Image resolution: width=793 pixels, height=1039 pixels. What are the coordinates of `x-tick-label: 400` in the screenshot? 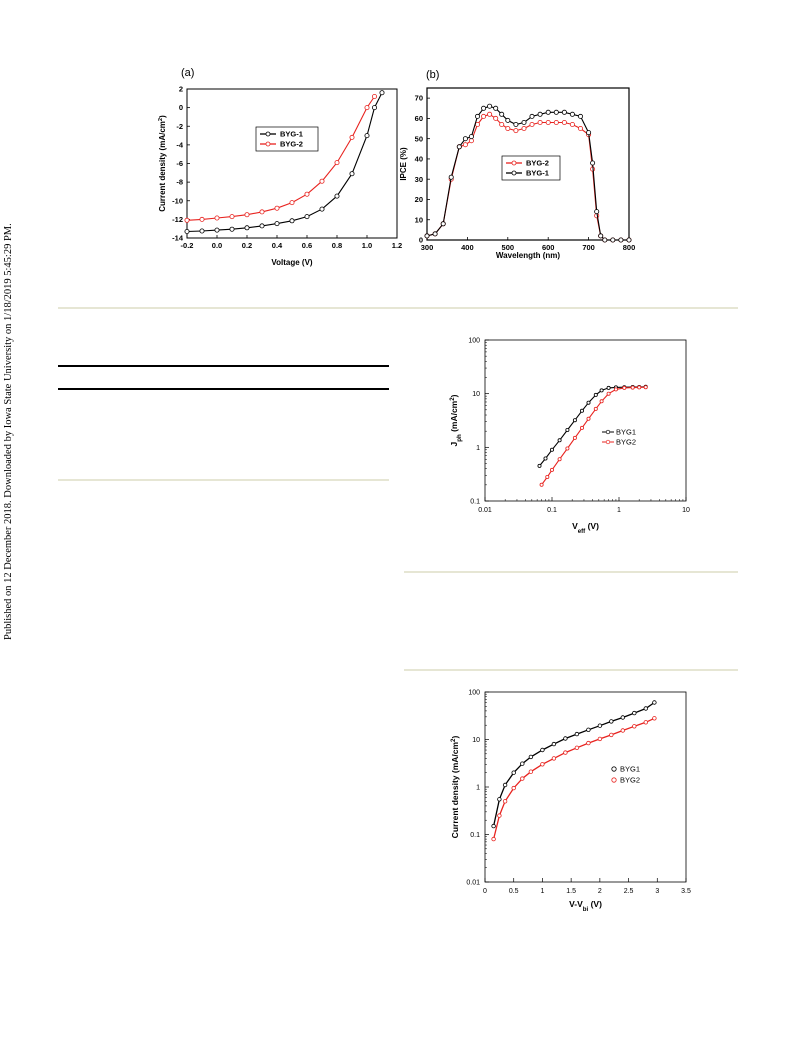 It's located at (467, 247).